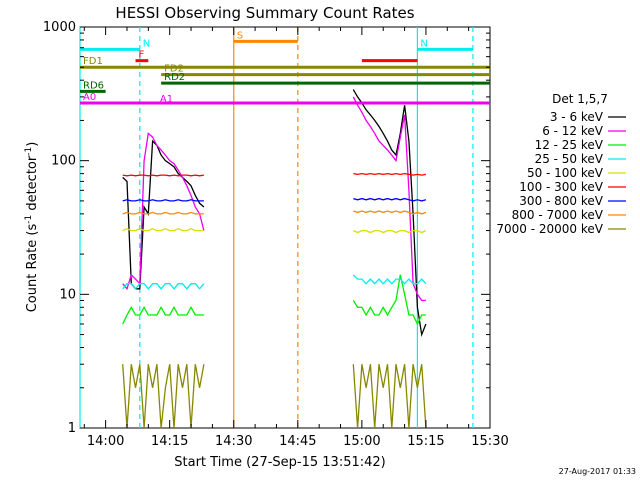 The image size is (640, 480). I want to click on legend-label-8: 7000 - 20000 keV, so click(549, 229).